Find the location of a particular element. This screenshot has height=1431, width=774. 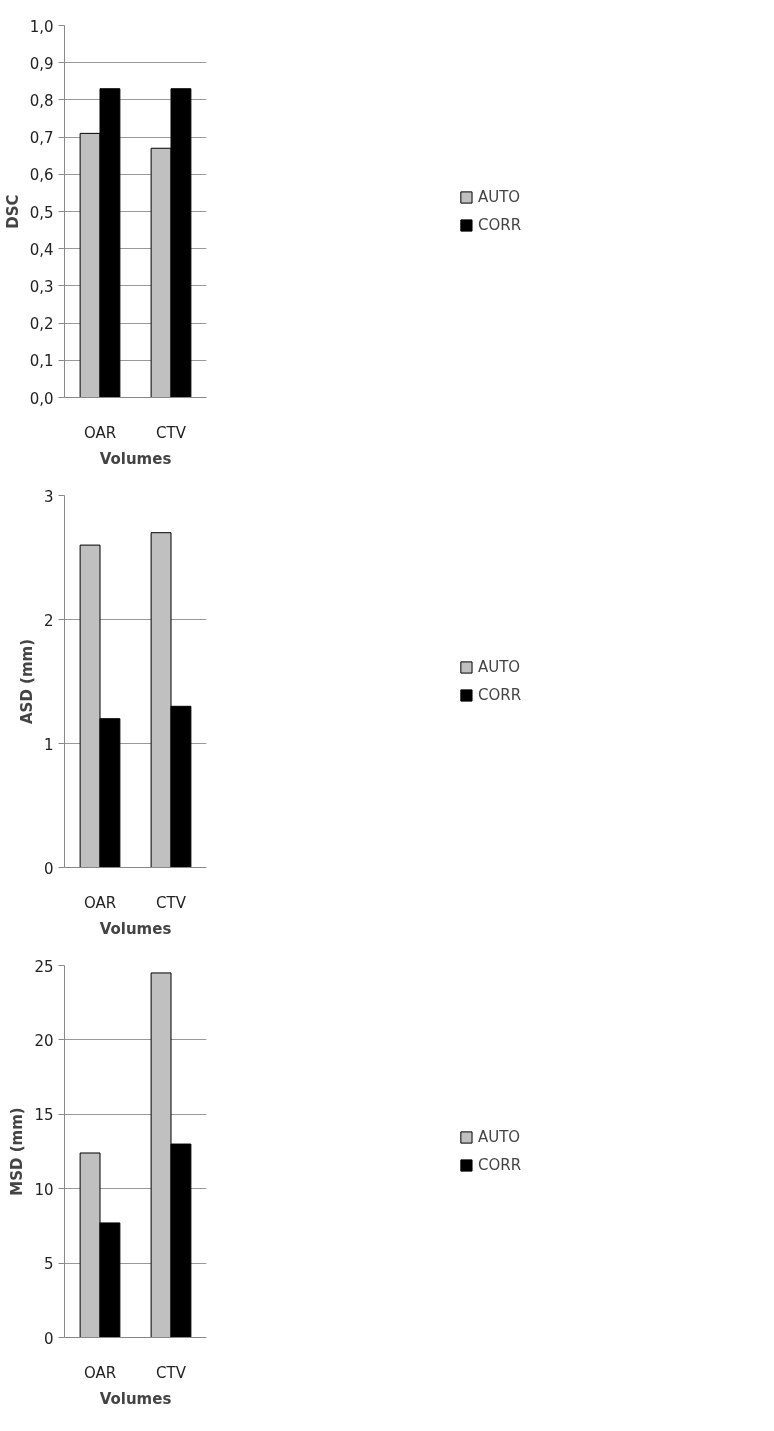

y-tick-label: 20 is located at coordinates (44, 1040).